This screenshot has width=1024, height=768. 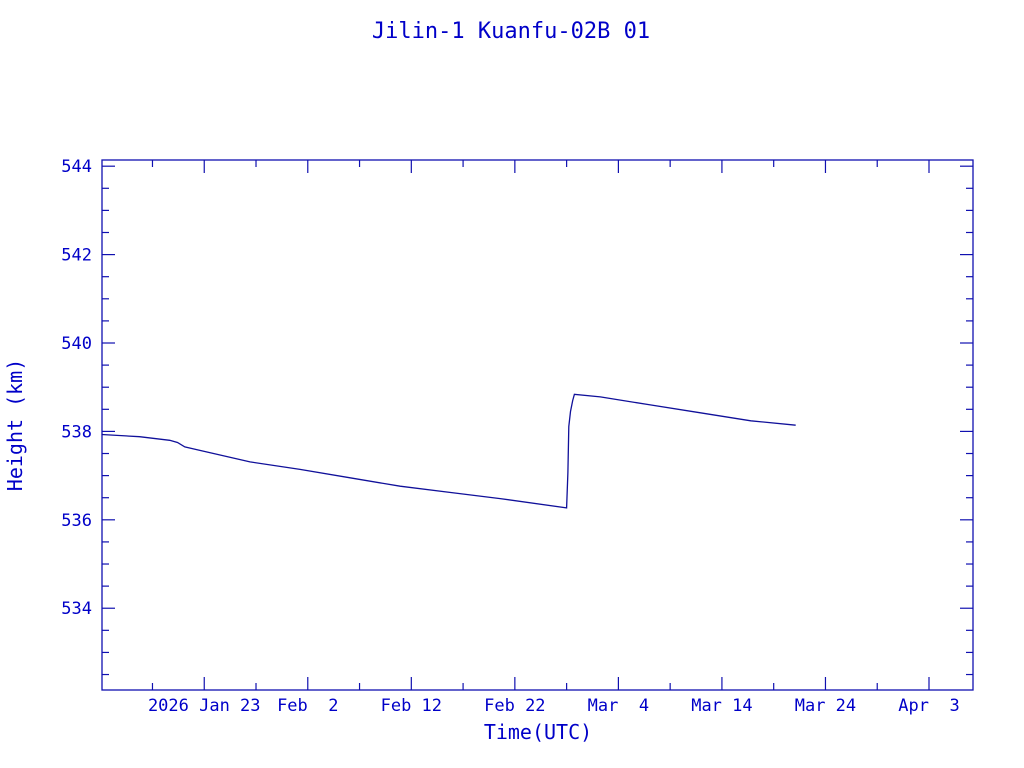 I want to click on x-tick-label: Mar 14, so click(x=721, y=706).